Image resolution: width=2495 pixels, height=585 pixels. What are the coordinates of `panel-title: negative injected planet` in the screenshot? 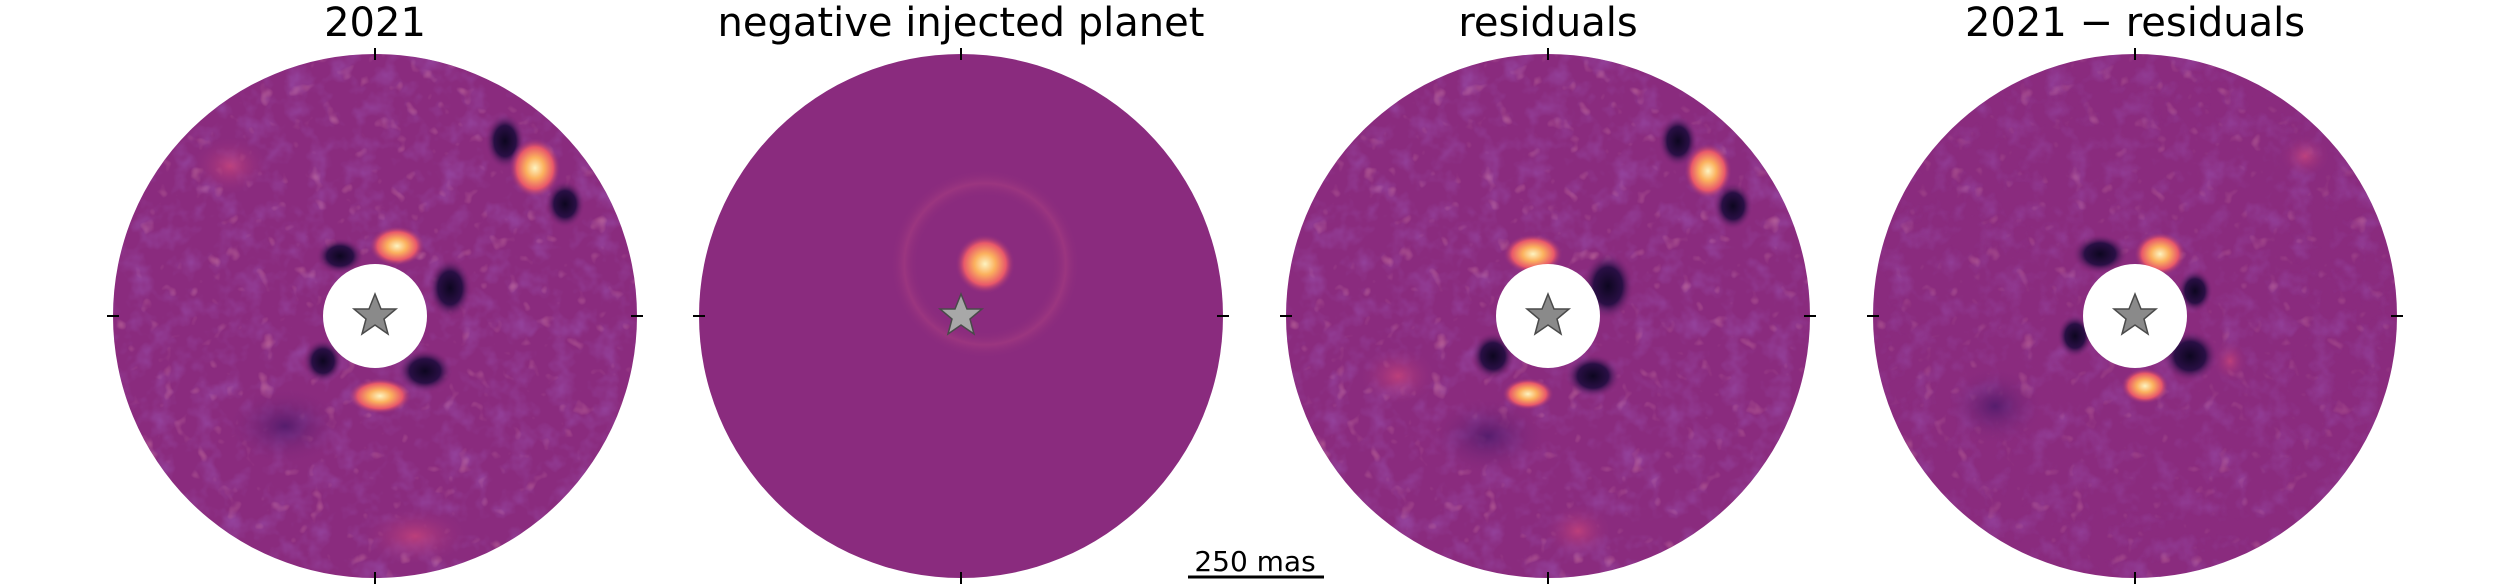 It's located at (961, 23).